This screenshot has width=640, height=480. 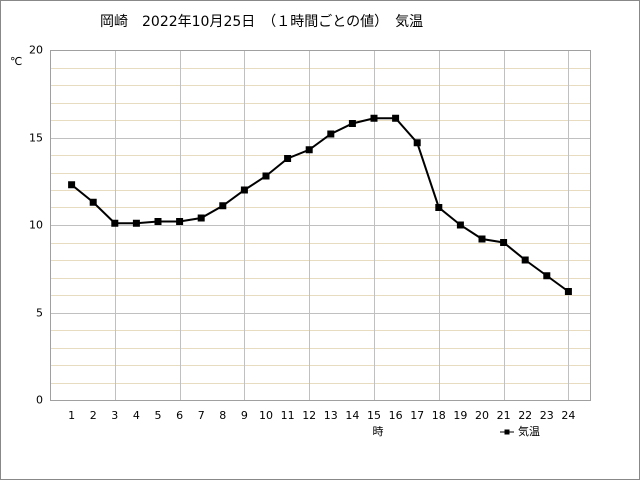 I want to click on x-tick-label: 3, so click(x=114, y=415).